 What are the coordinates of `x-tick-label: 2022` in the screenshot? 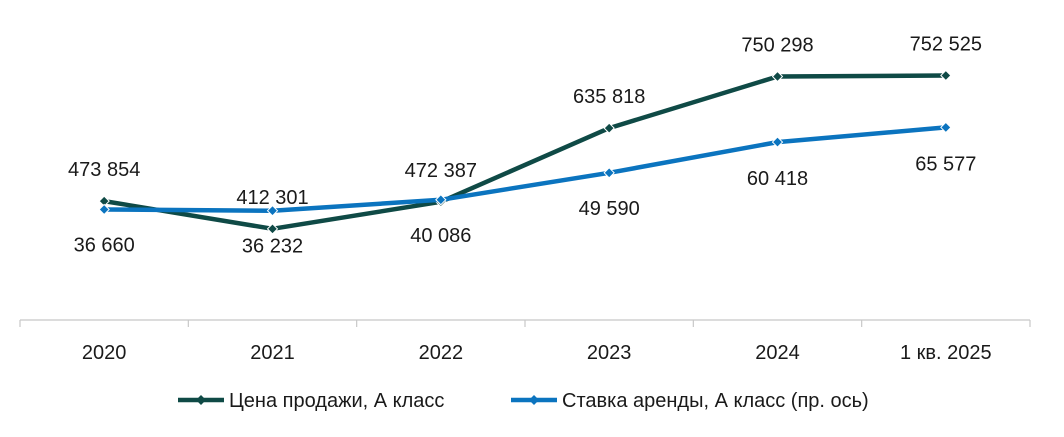 It's located at (441, 353).